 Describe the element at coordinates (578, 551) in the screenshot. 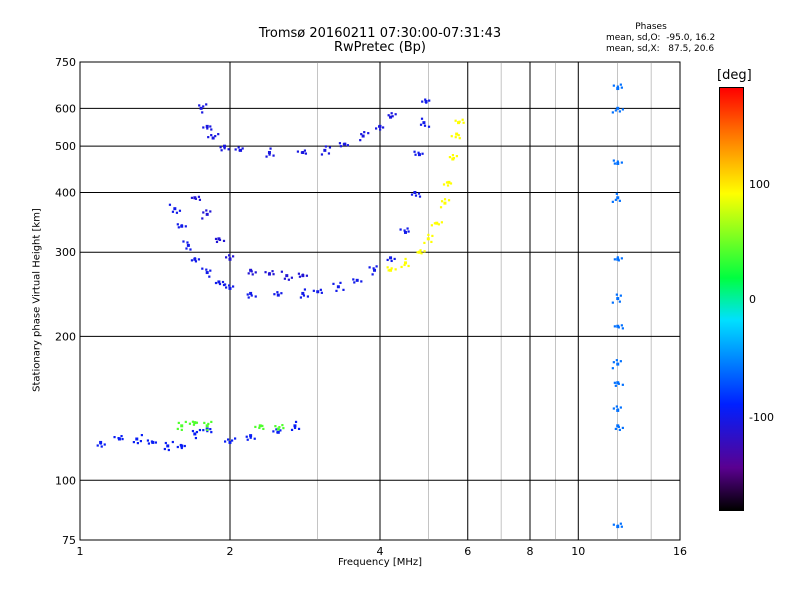

I see `x-tick-label: 10` at that location.